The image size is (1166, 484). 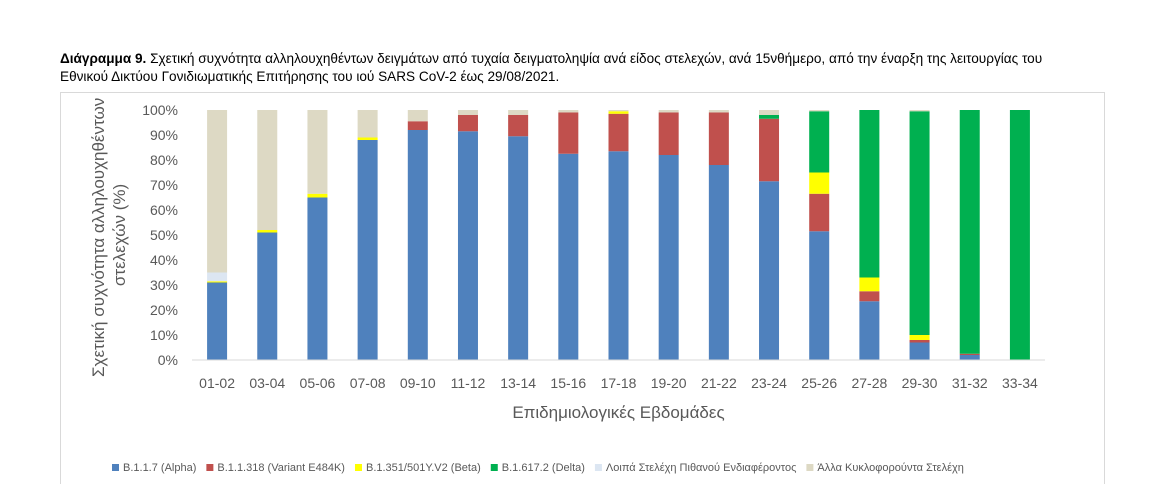 What do you see at coordinates (164, 185) in the screenshot?
I see `y-tick-label: 70%` at bounding box center [164, 185].